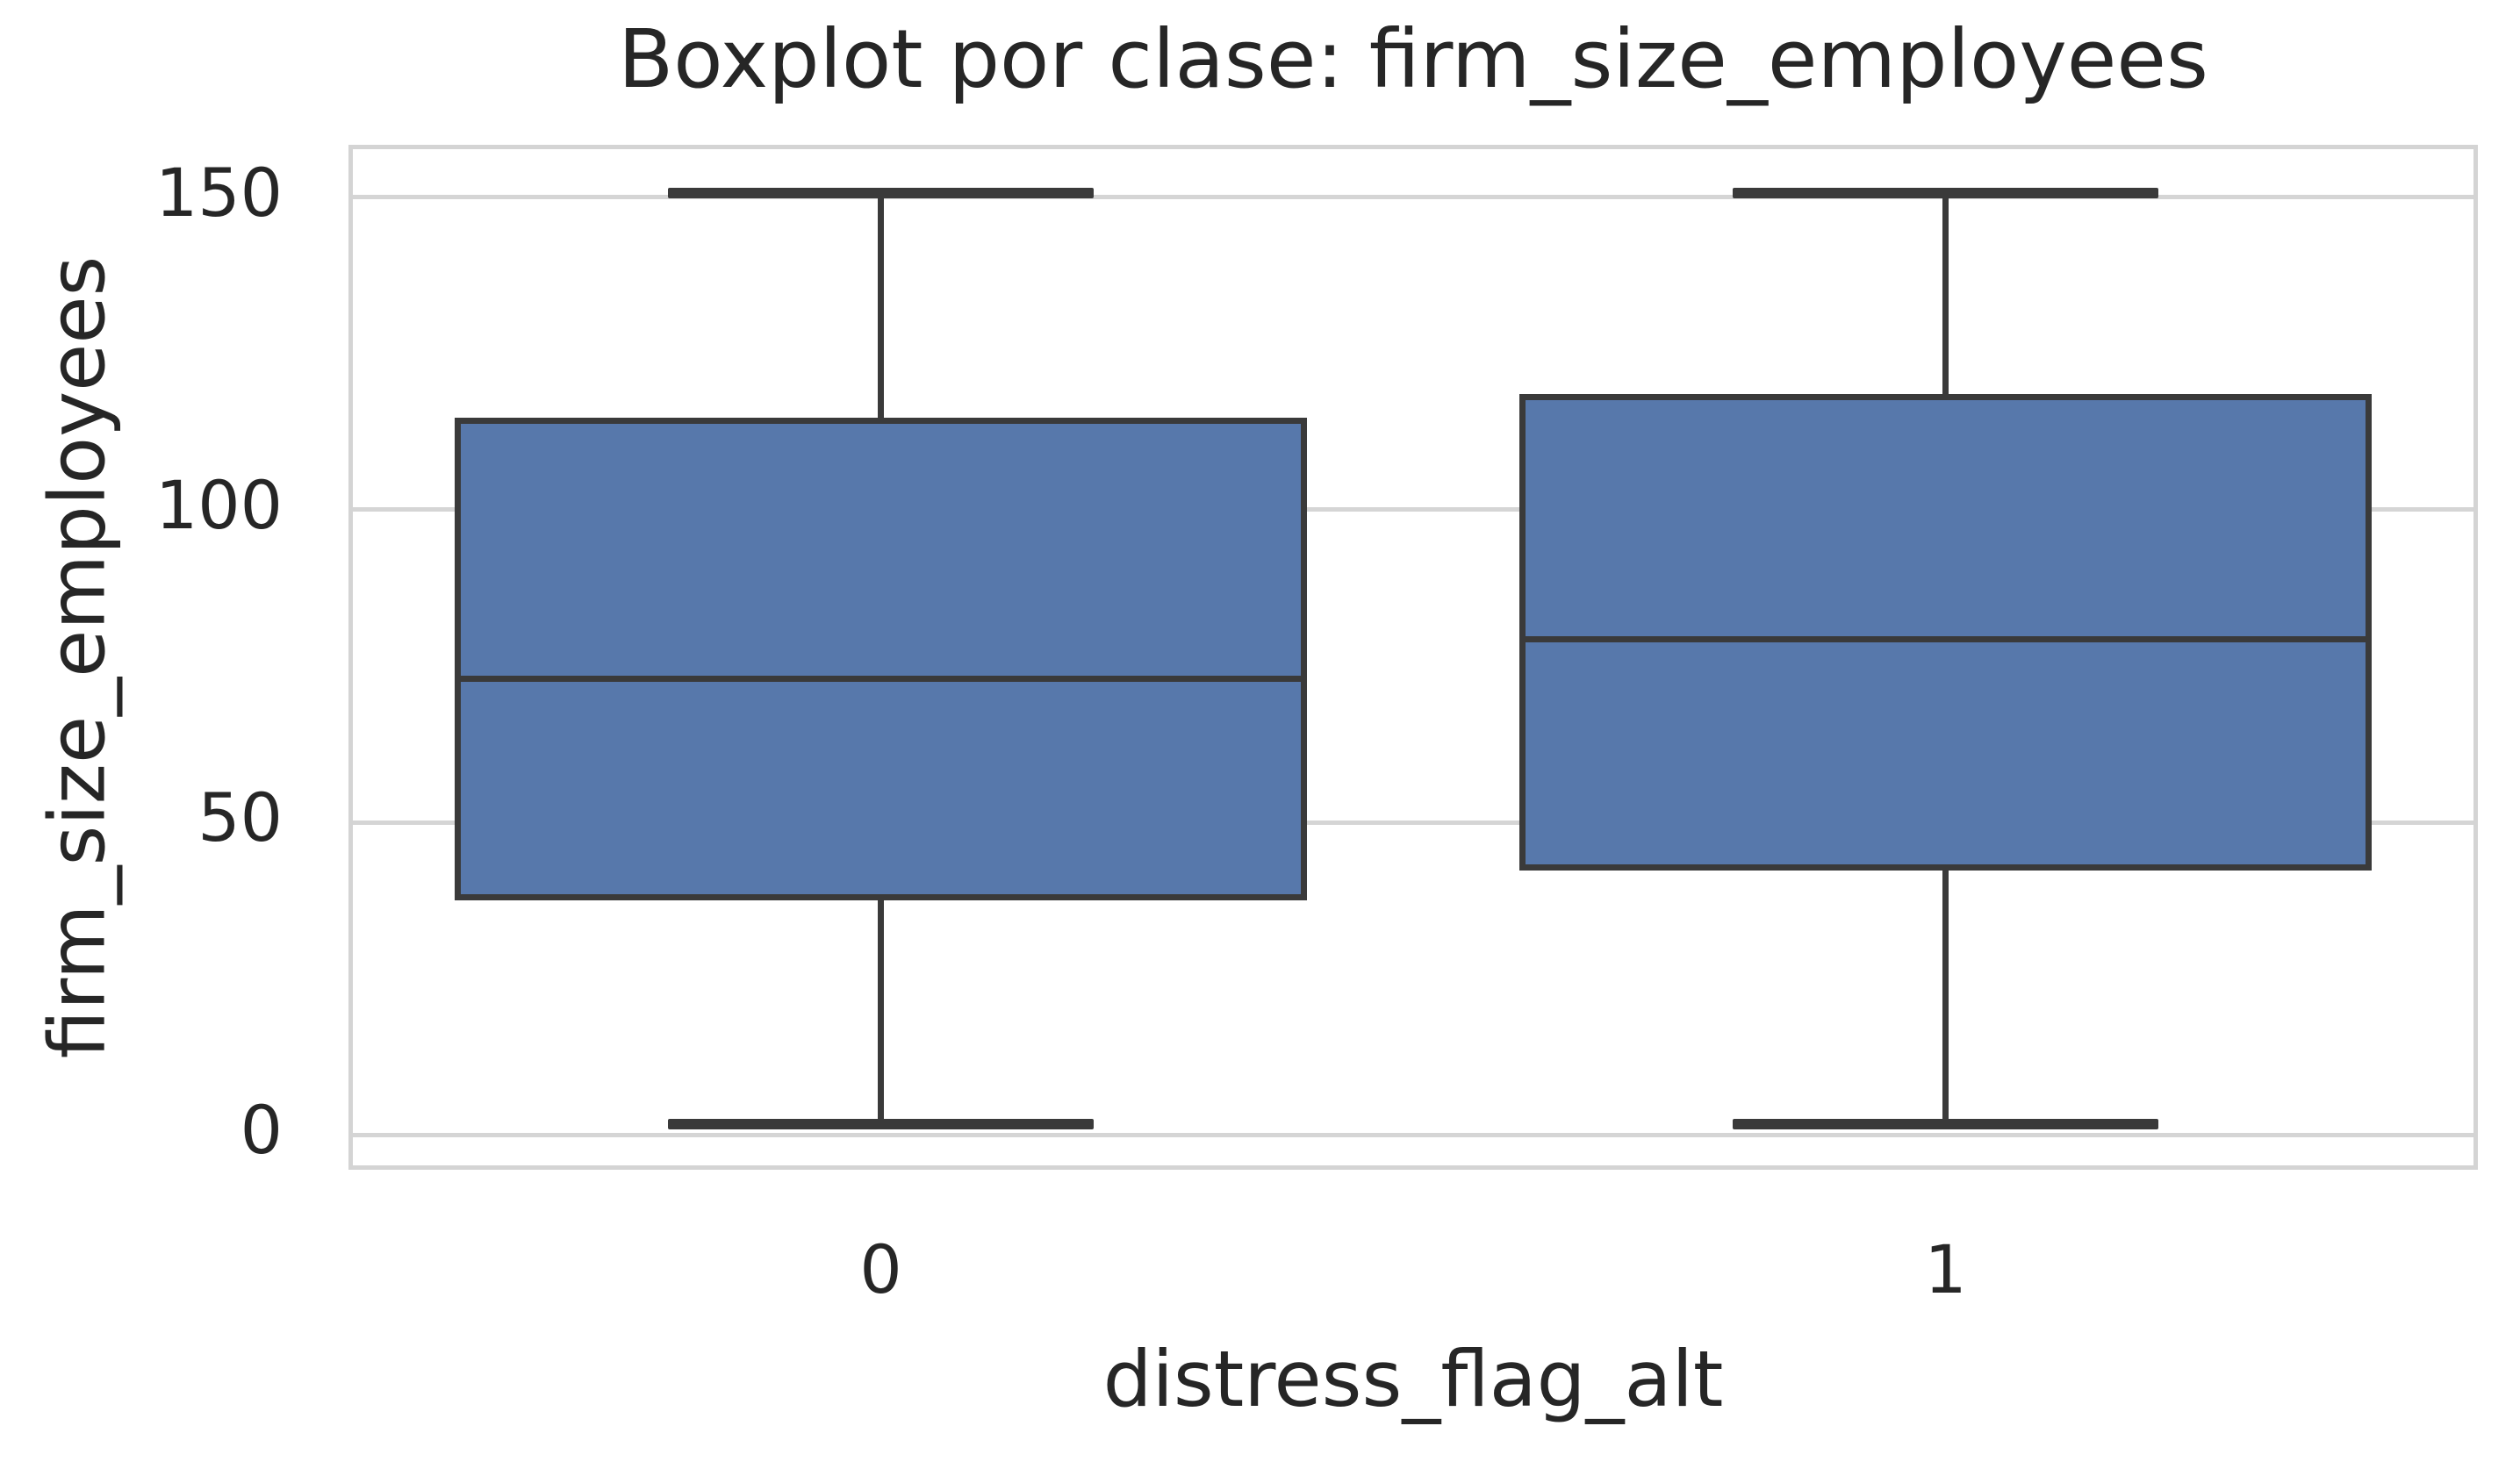 Image resolution: width=2520 pixels, height=1469 pixels. What do you see at coordinates (1413, 1379) in the screenshot?
I see `x-axis-label: distress_flag_alt` at bounding box center [1413, 1379].